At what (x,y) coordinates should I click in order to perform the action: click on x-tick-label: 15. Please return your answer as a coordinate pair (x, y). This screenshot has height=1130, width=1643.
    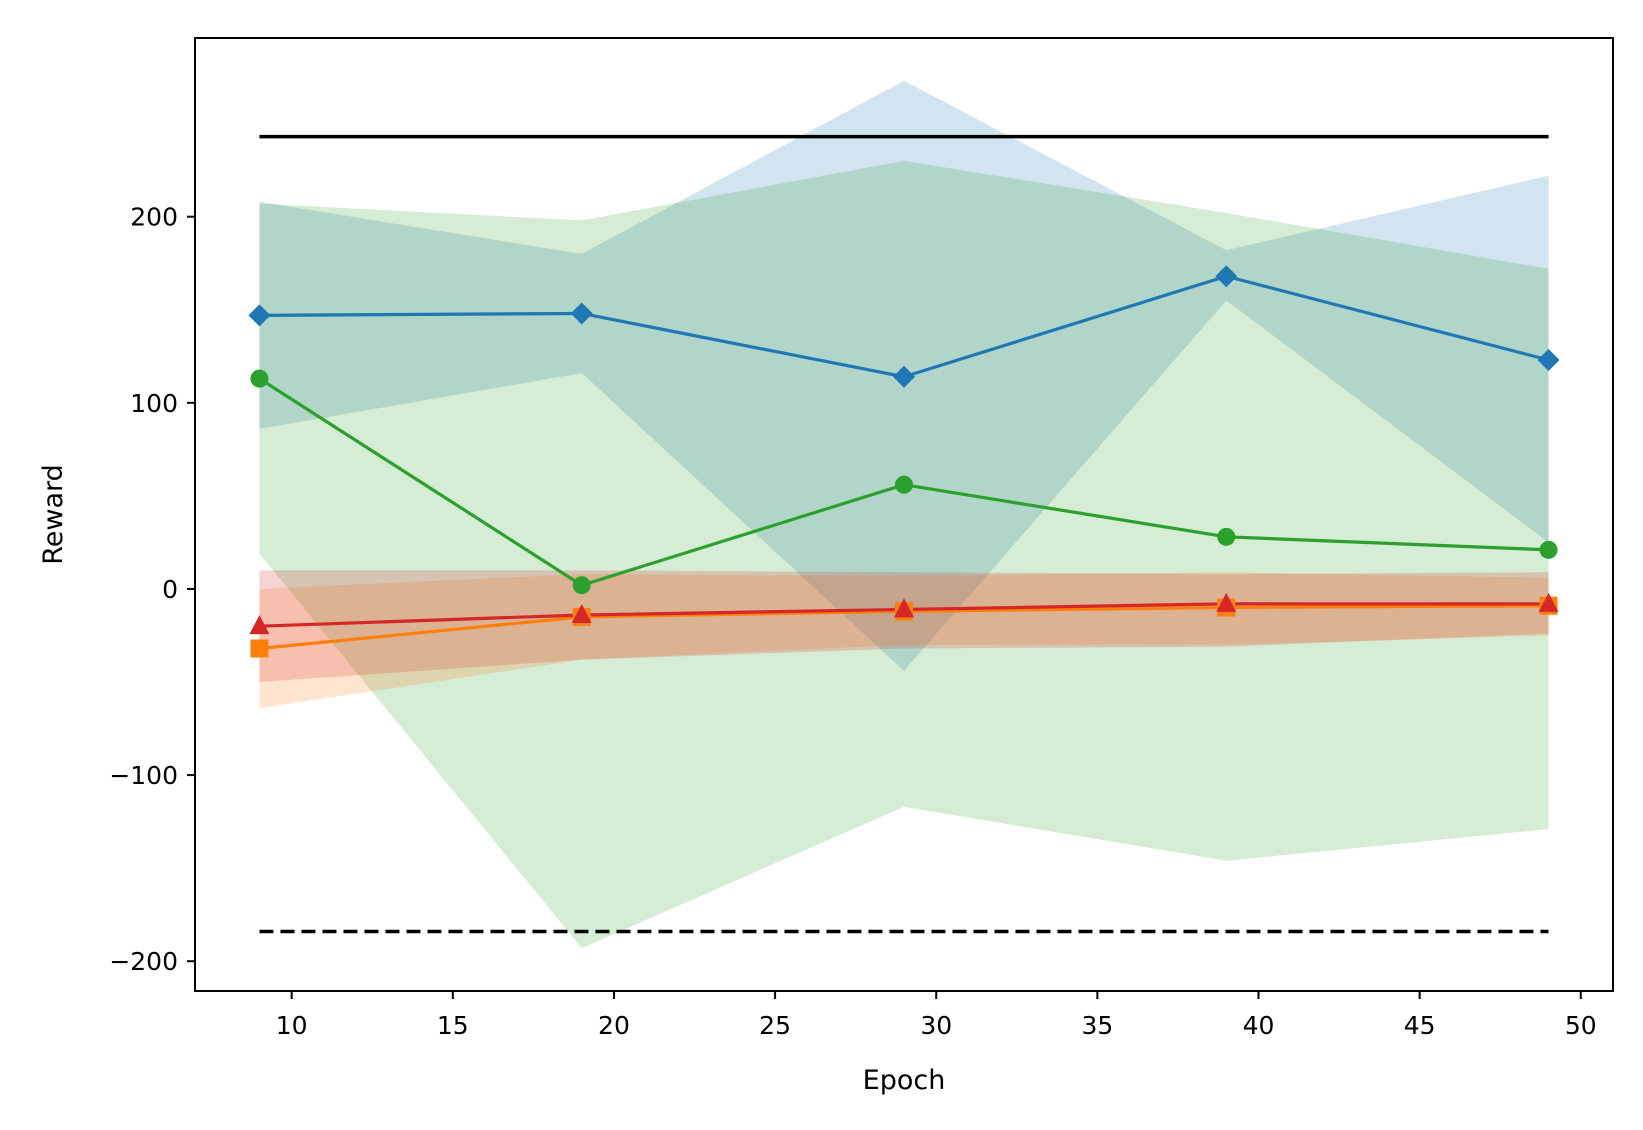
    Looking at the image, I should click on (453, 1025).